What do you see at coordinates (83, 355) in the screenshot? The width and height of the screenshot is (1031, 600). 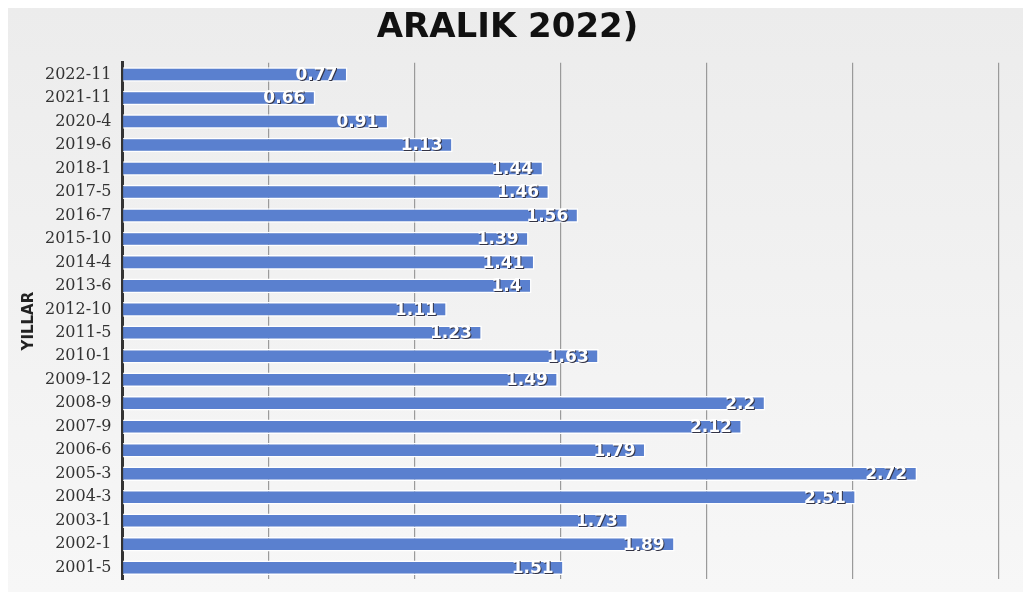 I see `y-tick-label: 2010-1` at bounding box center [83, 355].